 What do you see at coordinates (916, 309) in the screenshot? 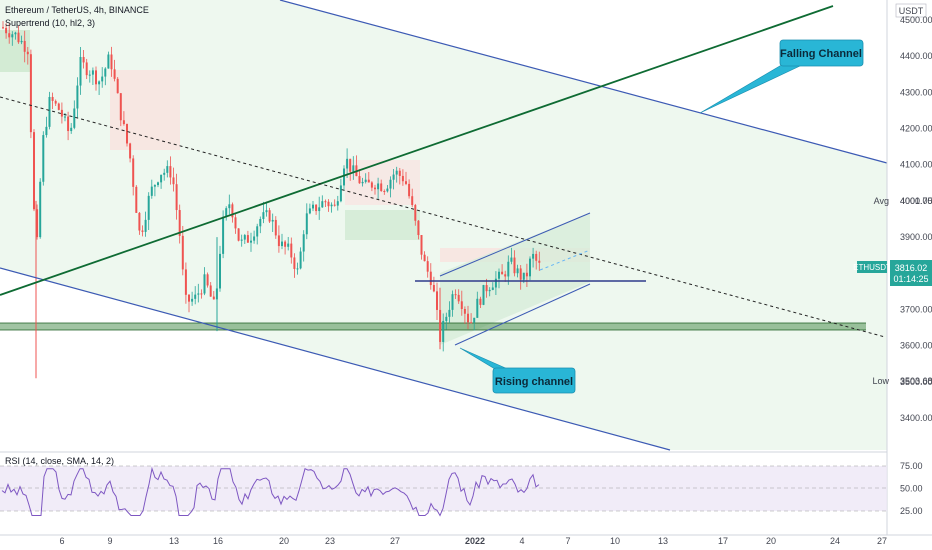
I see `y-tick-label: 3700.00` at bounding box center [916, 309].